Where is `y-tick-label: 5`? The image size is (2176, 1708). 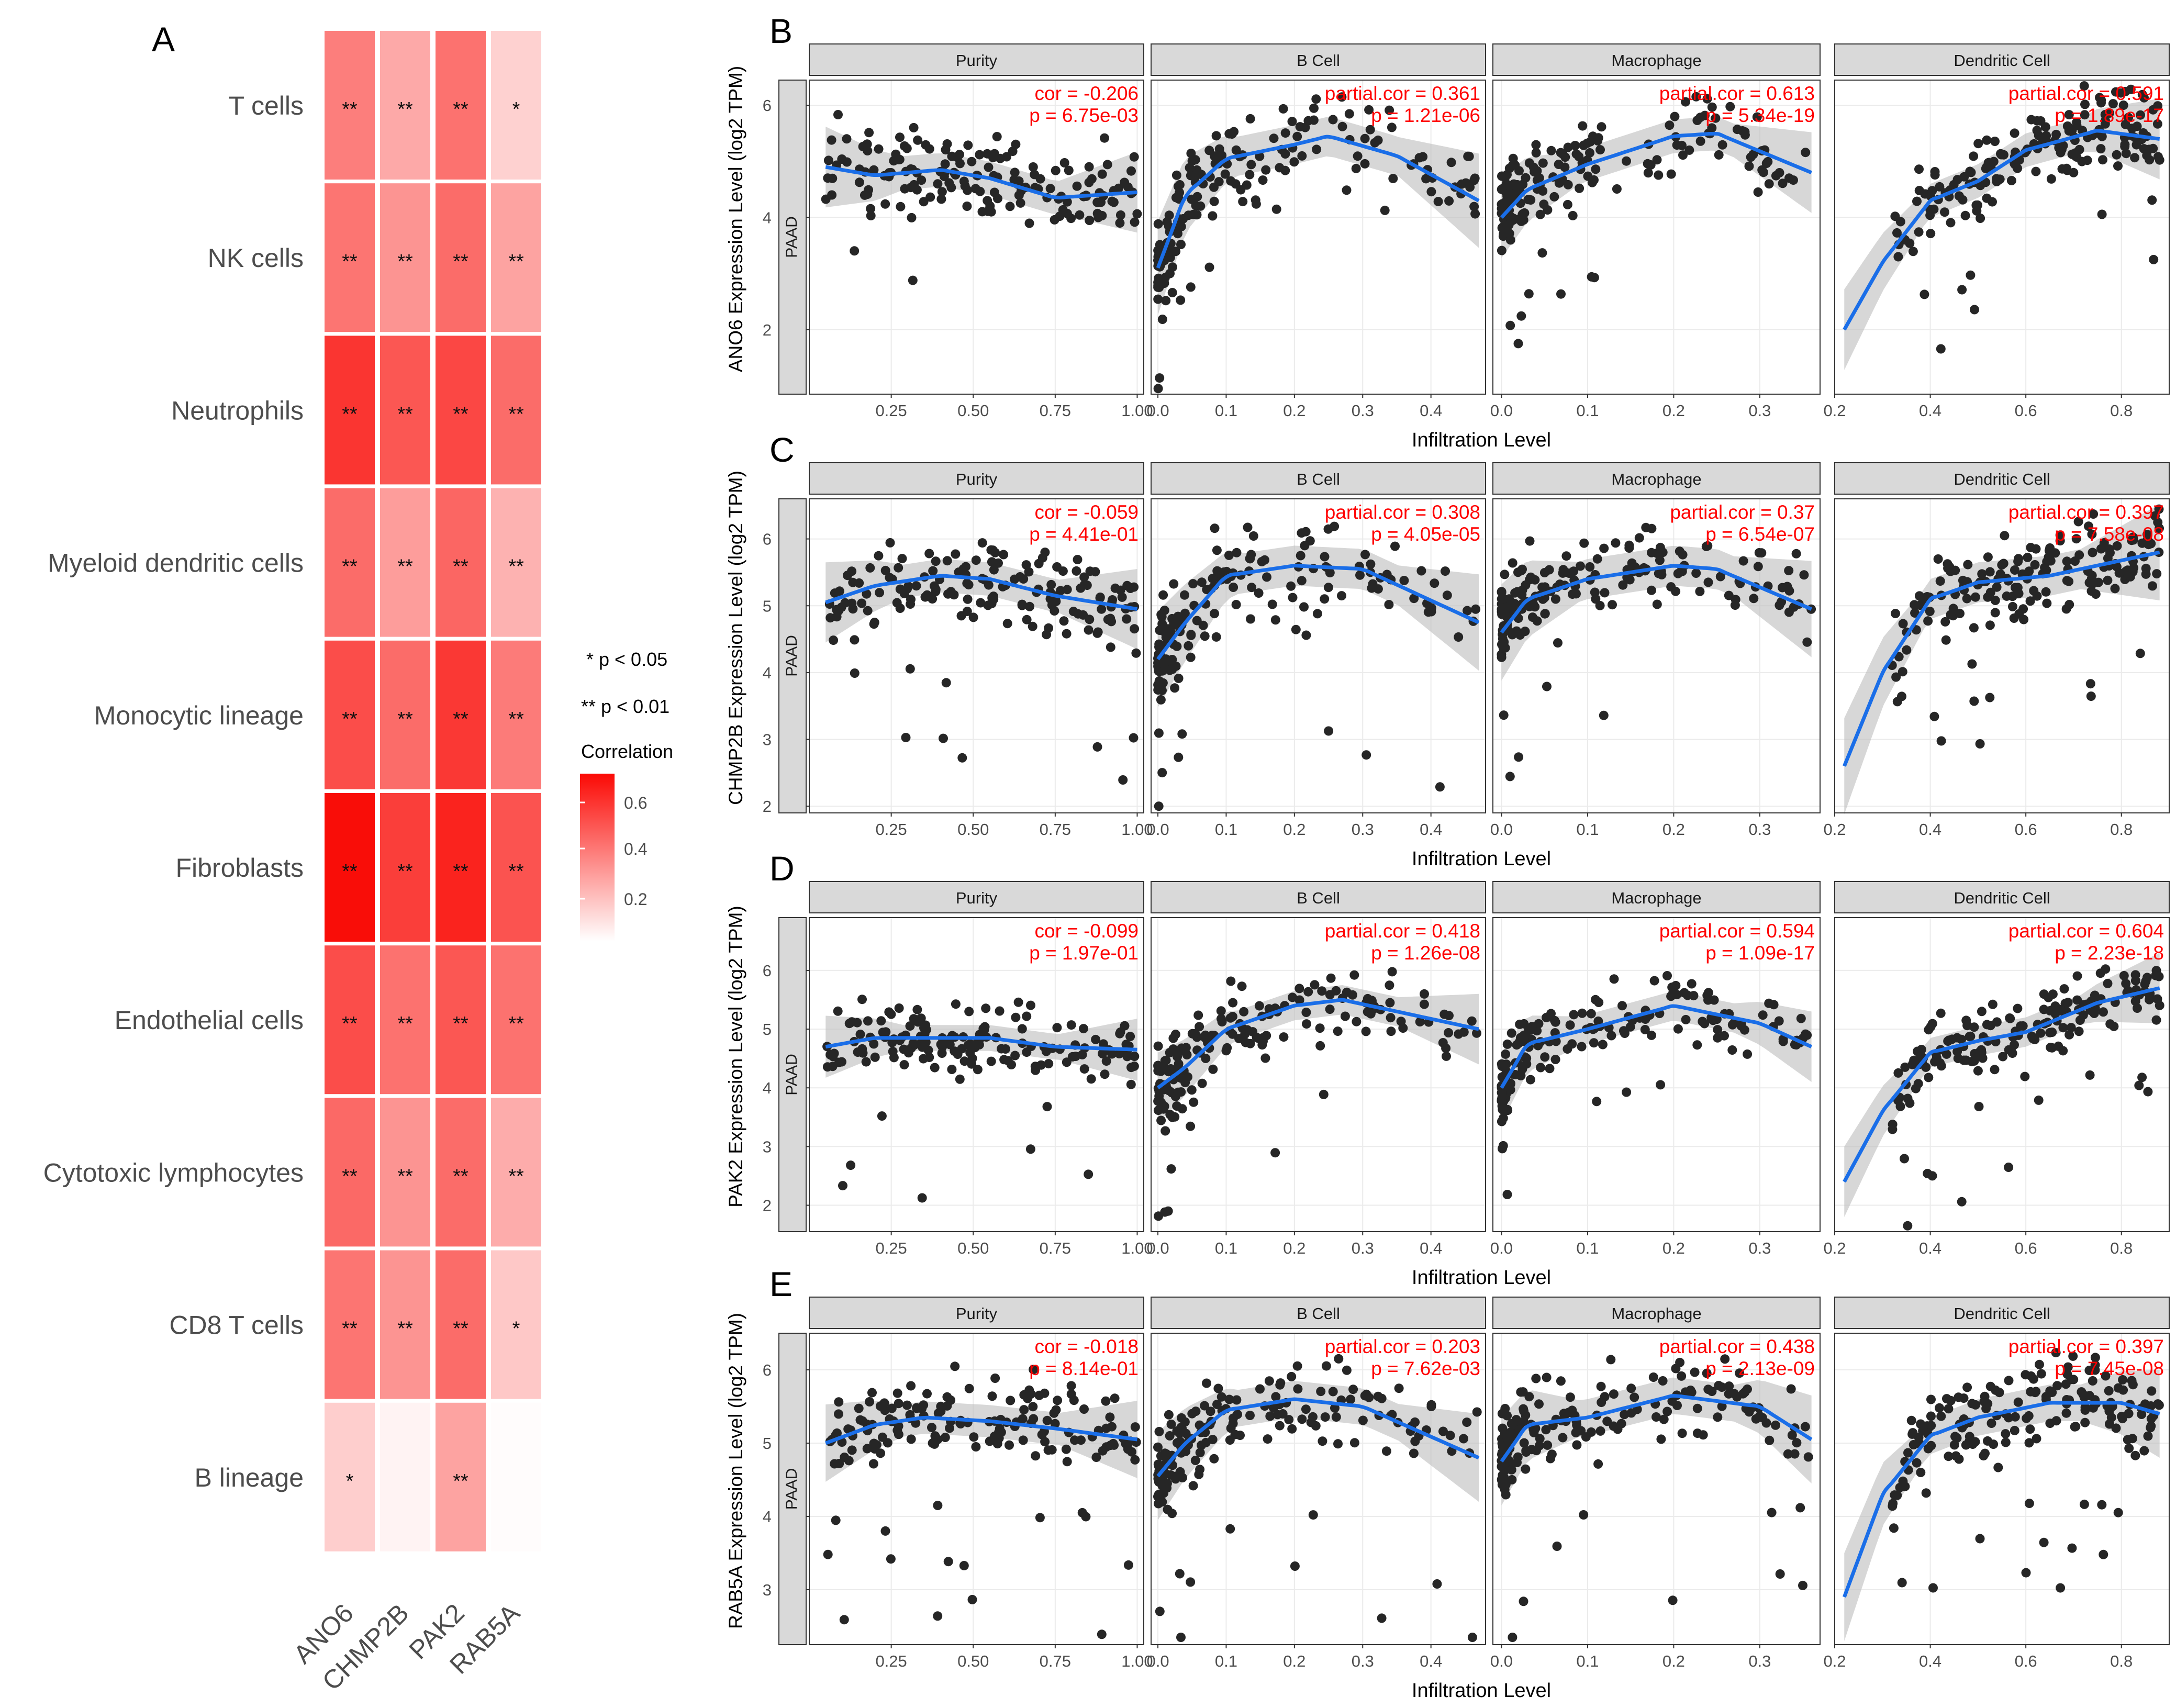
y-tick-label: 5 is located at coordinates (768, 1029).